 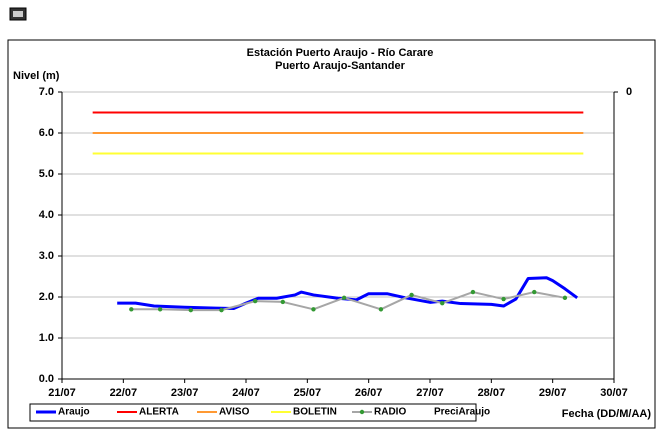 What do you see at coordinates (308, 393) in the screenshot?
I see `x-tick-label: 25/07` at bounding box center [308, 393].